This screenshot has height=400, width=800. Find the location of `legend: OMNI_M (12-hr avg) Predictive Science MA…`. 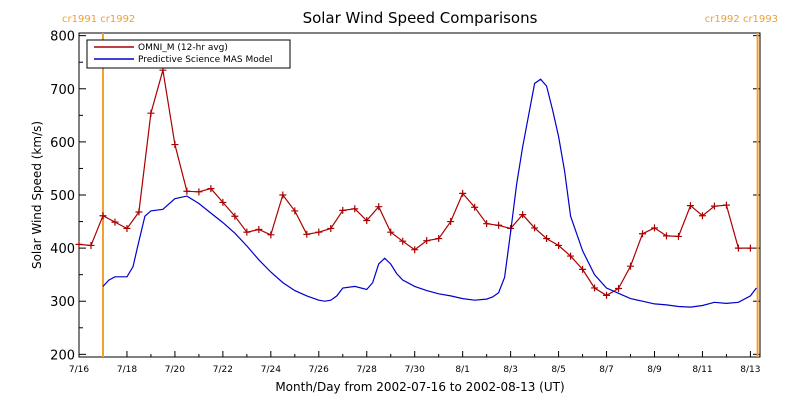

legend: OMNI_M (12-hr avg) Predictive Science MA… is located at coordinates (188, 54).